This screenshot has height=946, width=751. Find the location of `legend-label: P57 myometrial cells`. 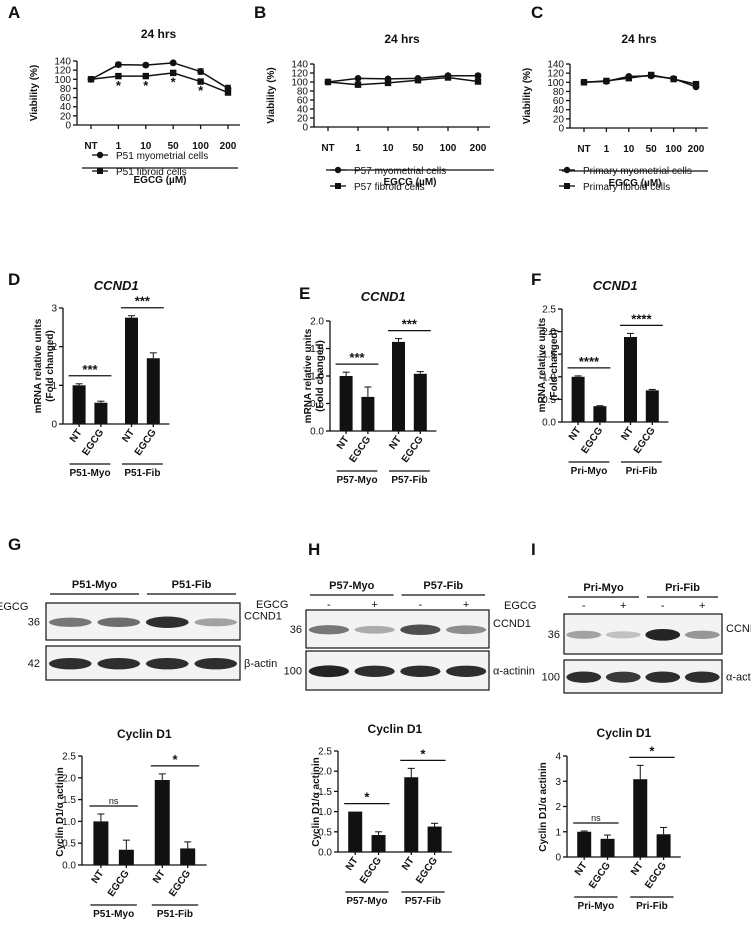

legend-label: P57 myometrial cells is located at coordinates (400, 171).